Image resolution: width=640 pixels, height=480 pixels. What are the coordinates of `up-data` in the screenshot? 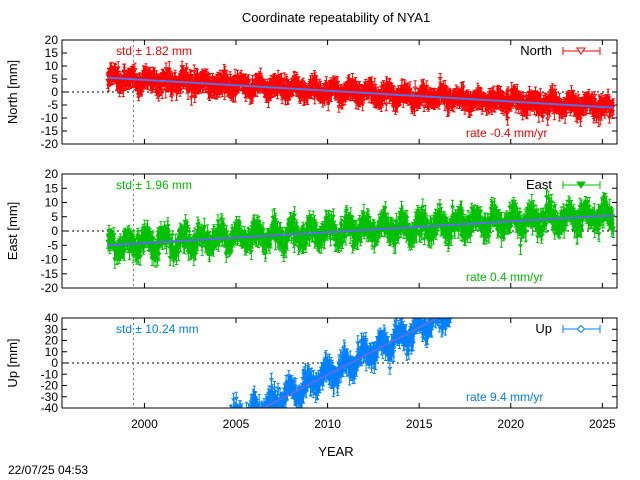 It's located at (341, 363).